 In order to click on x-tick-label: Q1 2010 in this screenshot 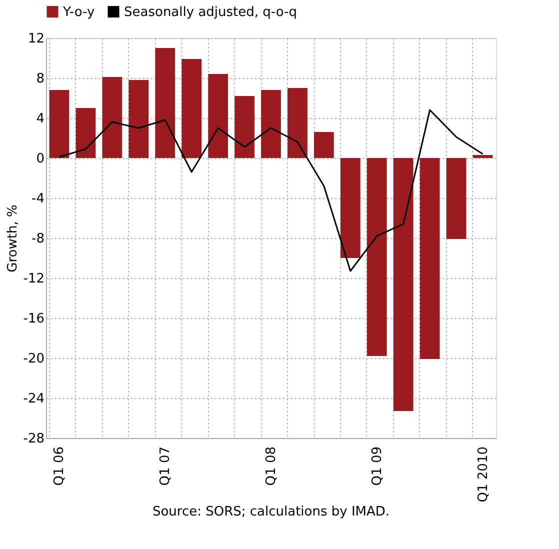, I will do `click(483, 474)`.